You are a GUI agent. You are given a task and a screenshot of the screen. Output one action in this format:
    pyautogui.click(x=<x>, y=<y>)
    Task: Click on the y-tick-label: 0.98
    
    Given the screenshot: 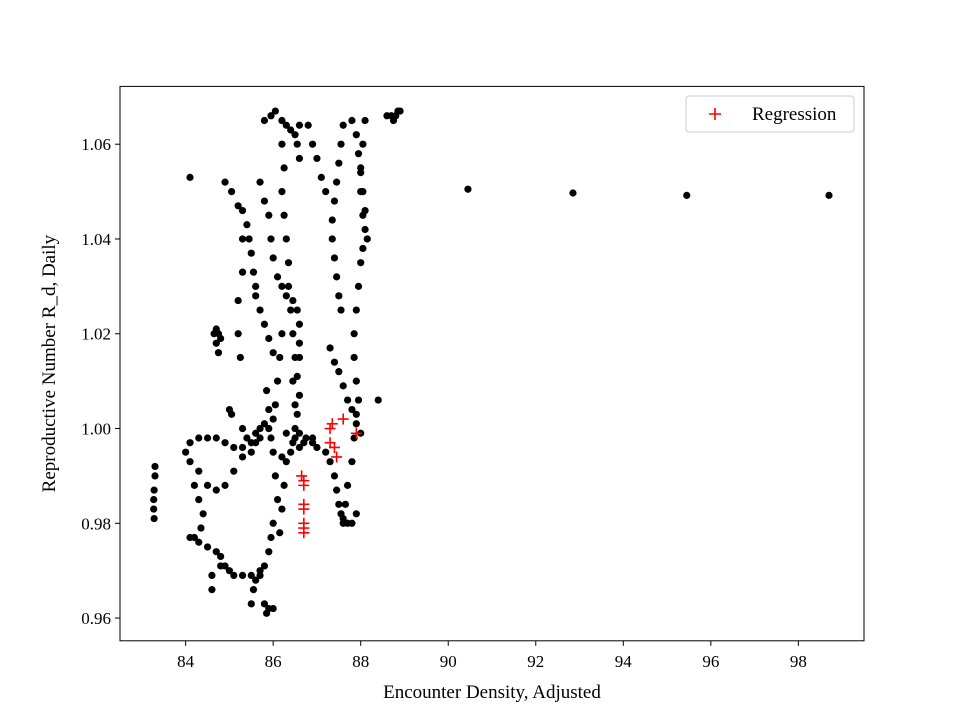 What is the action you would take?
    pyautogui.click(x=96, y=523)
    